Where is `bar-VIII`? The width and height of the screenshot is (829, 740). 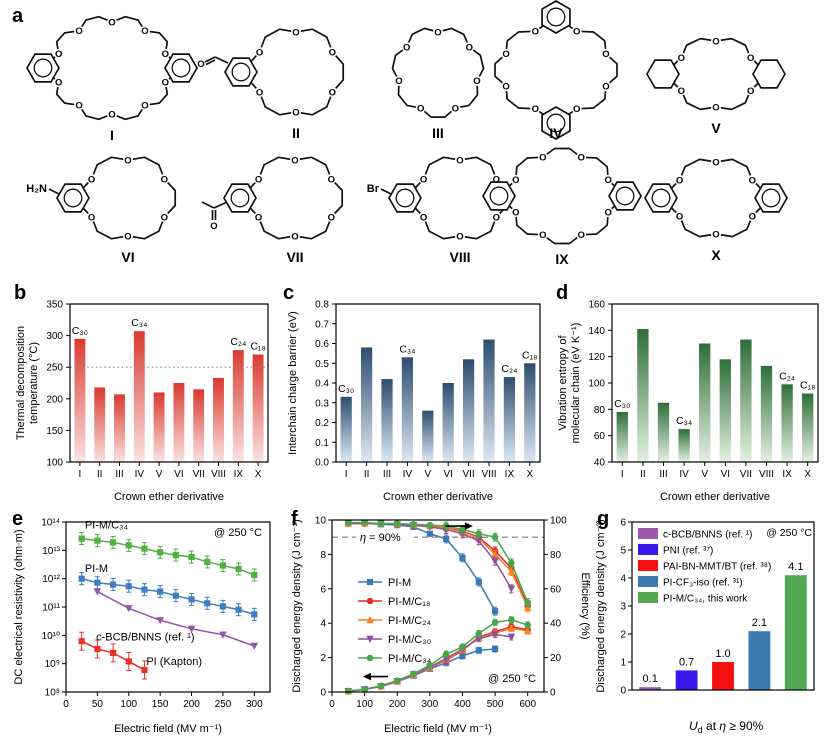 bar-VIII is located at coordinates (766, 413).